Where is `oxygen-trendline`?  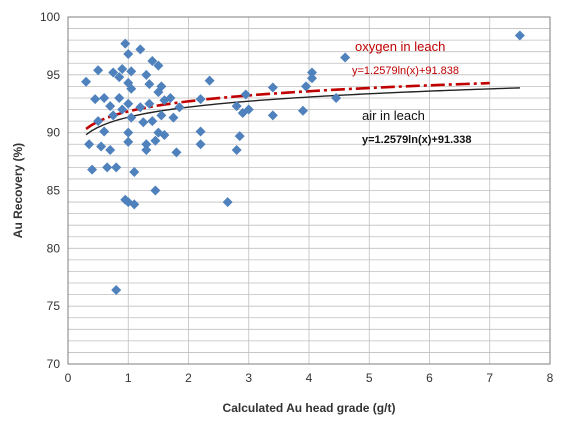 oxygen-trendline is located at coordinates (287, 105).